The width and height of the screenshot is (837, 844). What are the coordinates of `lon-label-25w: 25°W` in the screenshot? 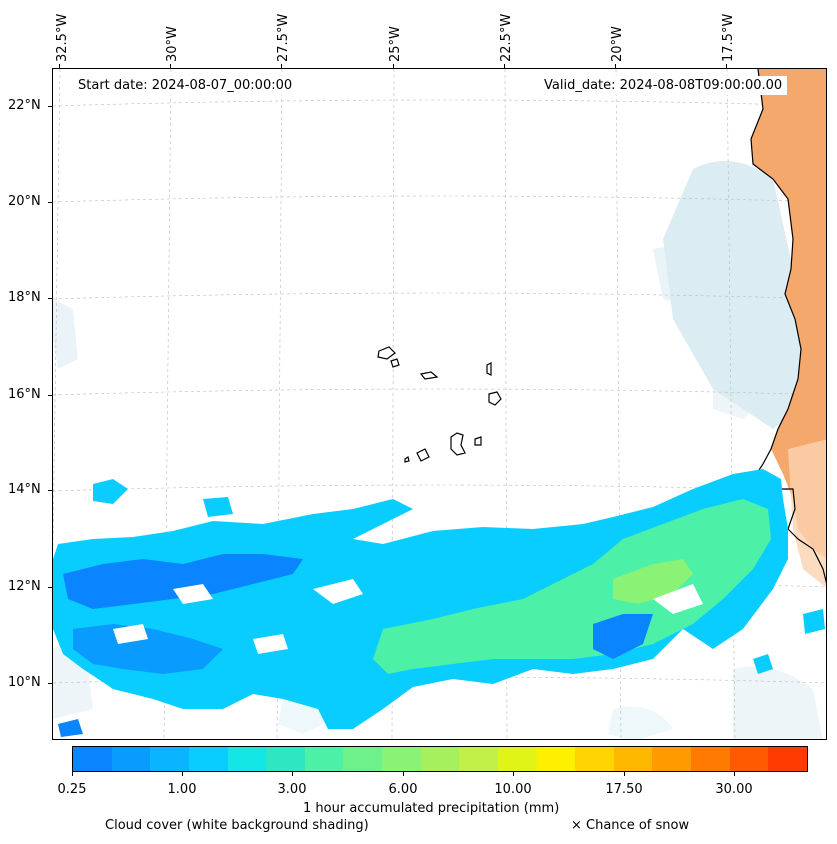 It's located at (395, 44).